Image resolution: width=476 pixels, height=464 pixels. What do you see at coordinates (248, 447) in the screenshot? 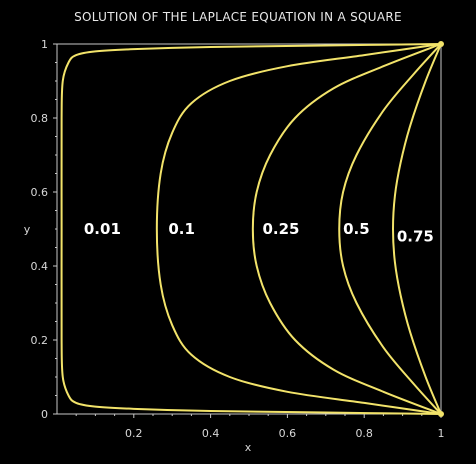
I see `x-axis-label: x` at bounding box center [248, 447].